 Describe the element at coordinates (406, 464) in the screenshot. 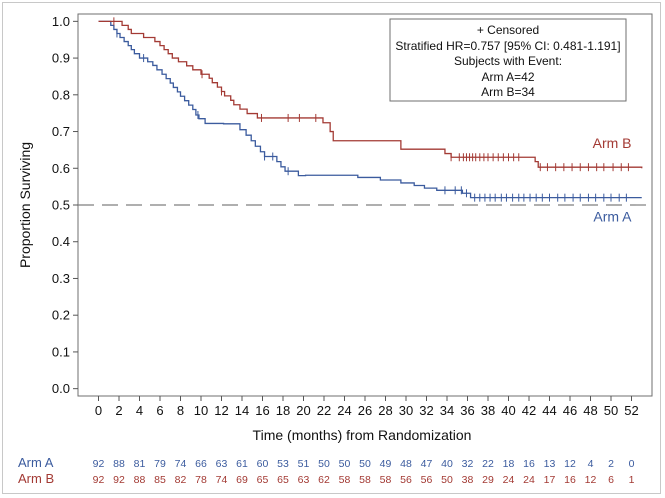

I see `at-risk-count: 48` at that location.